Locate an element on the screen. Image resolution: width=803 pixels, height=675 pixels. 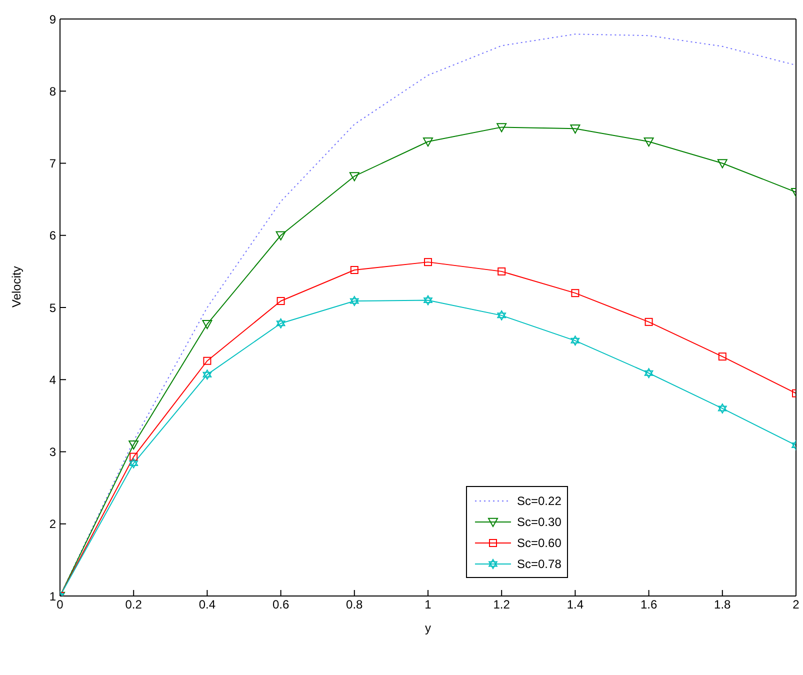
x-tick-label: 1.8 is located at coordinates (723, 605).